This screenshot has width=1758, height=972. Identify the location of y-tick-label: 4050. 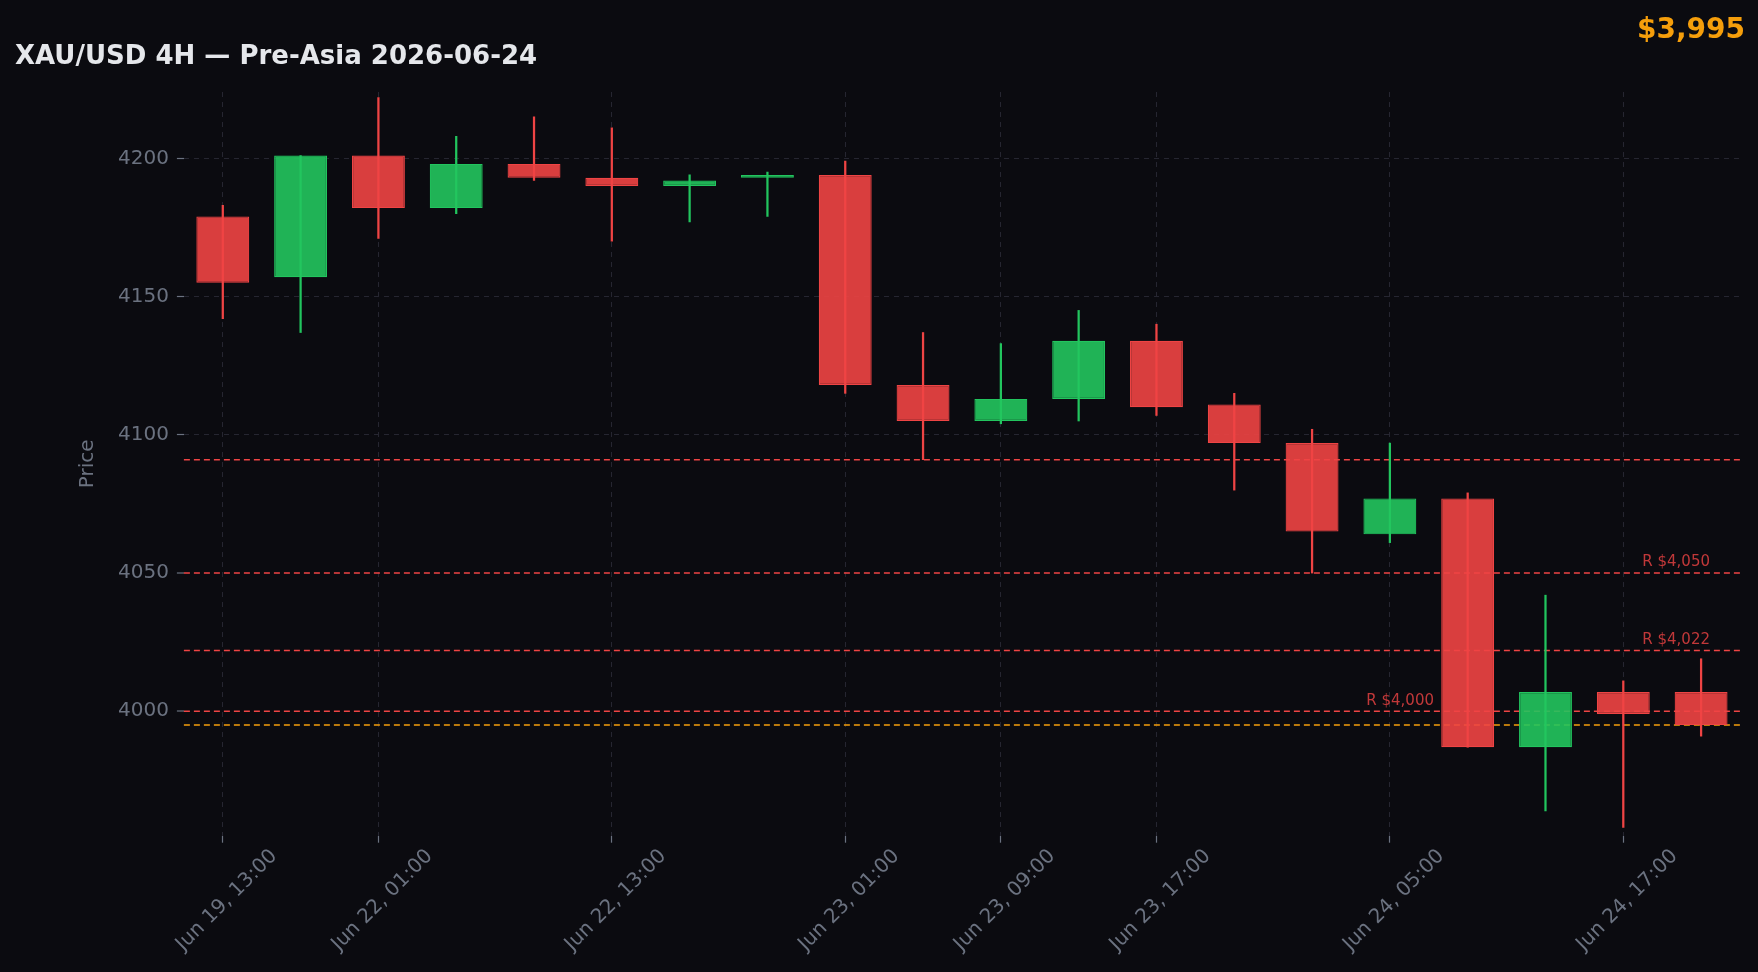
(143, 571).